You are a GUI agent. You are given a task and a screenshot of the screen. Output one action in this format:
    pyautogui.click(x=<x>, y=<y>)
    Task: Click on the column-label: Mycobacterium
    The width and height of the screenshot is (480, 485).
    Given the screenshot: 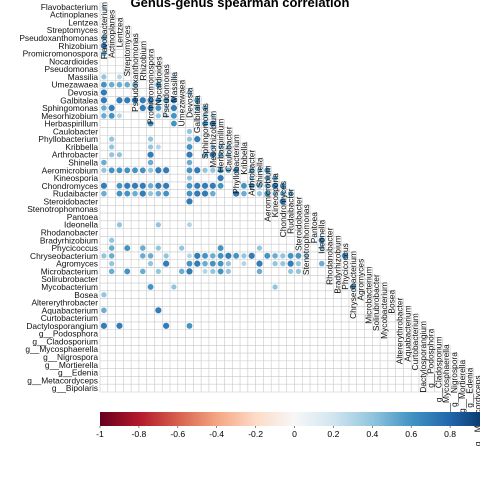 What is the action you would take?
    pyautogui.click(x=384, y=310)
    